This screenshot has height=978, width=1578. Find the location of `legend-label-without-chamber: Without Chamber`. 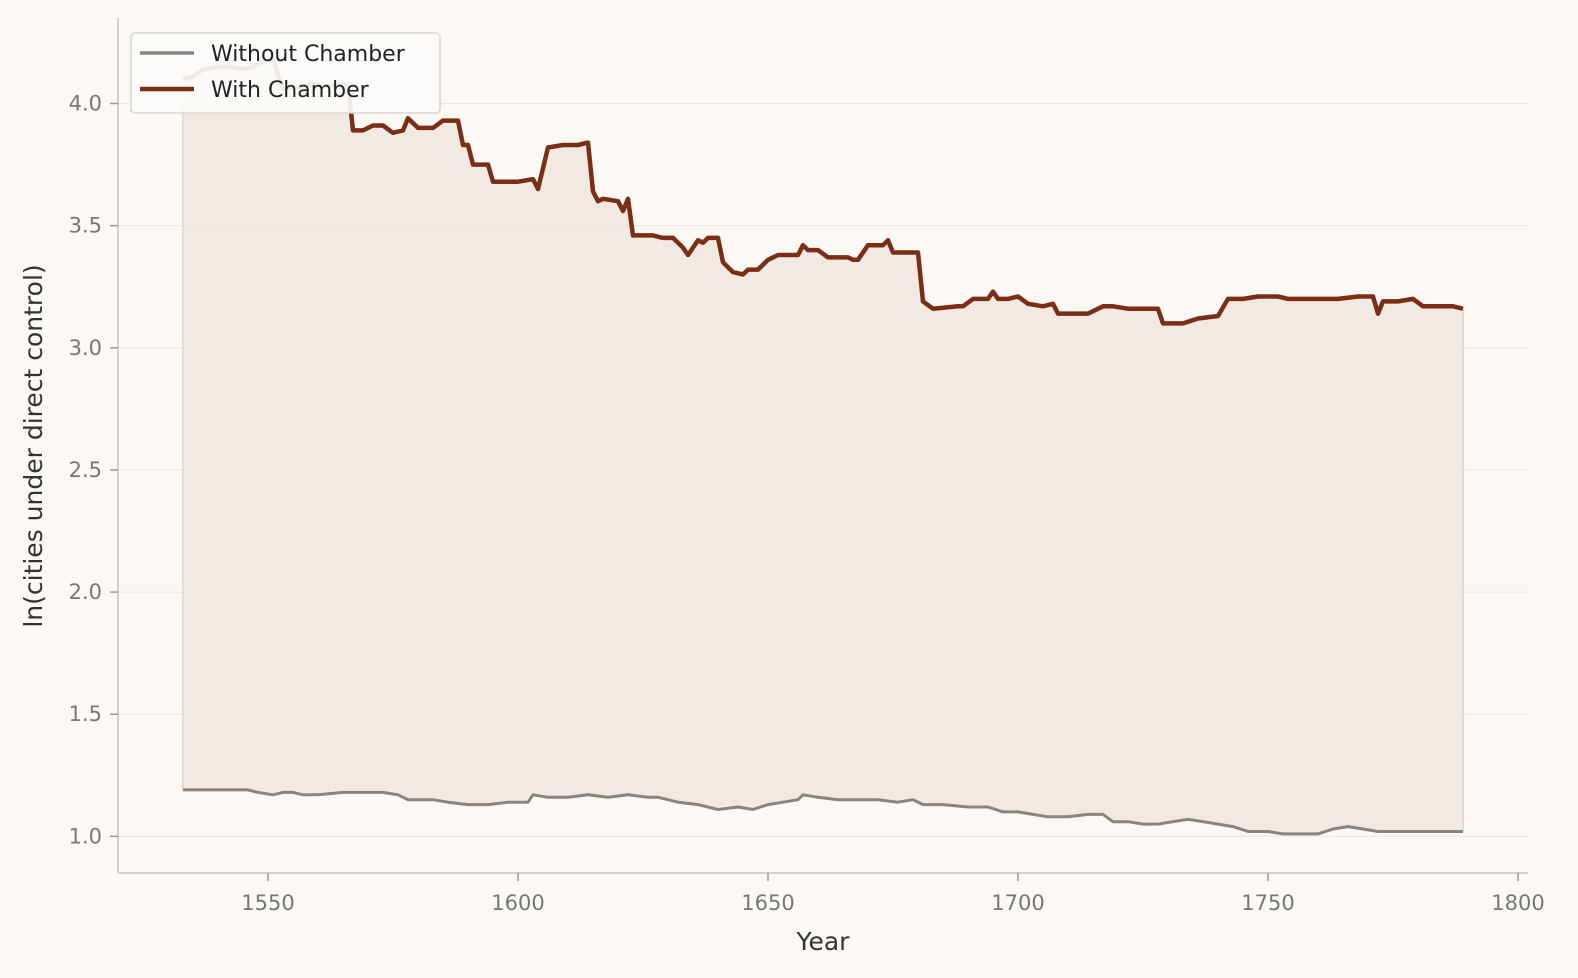

legend-label-without-chamber: Without Chamber is located at coordinates (308, 54).